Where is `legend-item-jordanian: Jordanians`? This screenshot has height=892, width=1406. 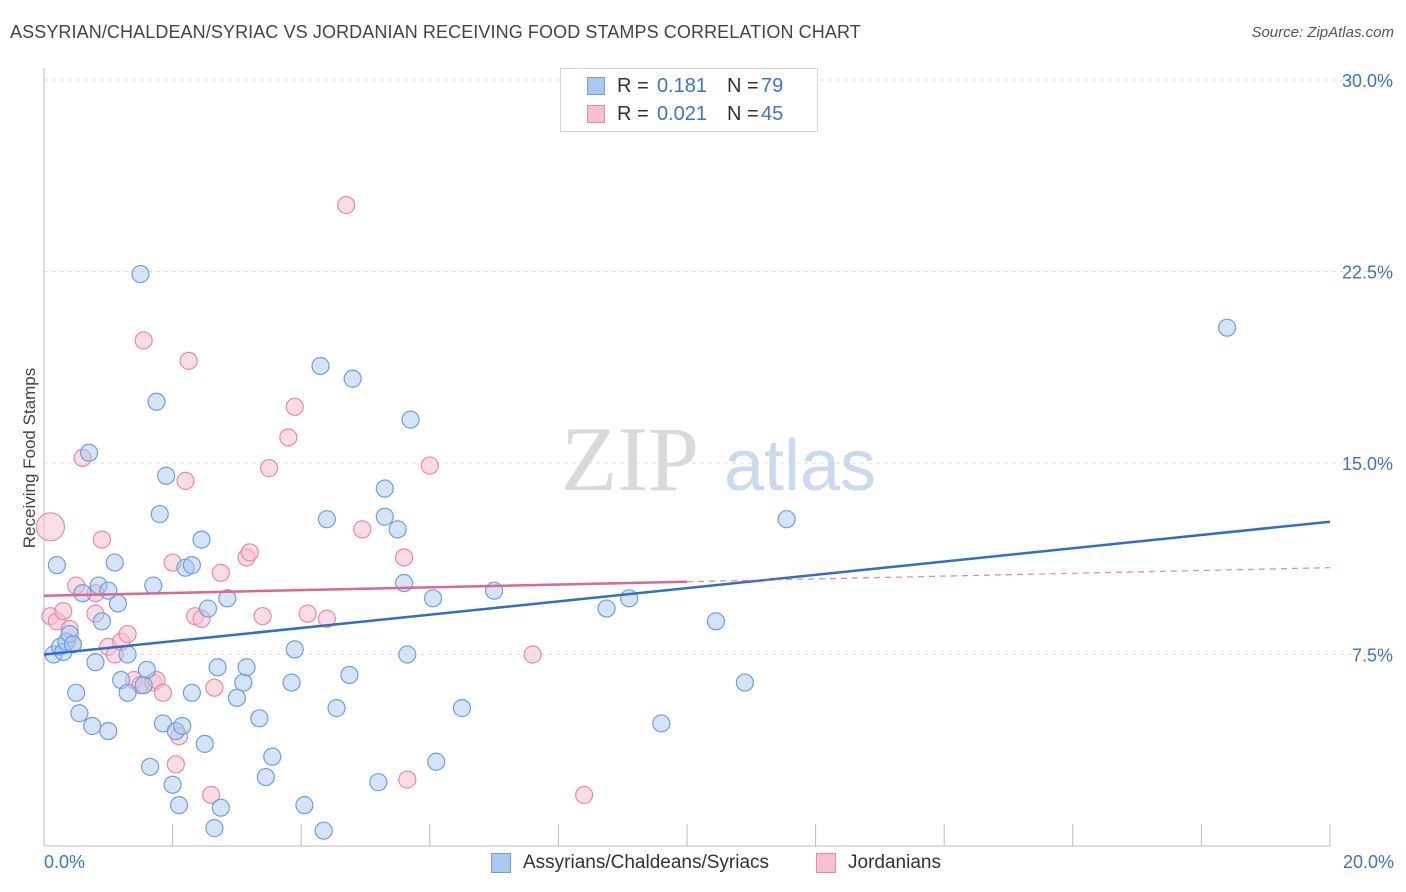 legend-item-jordanian: Jordanians is located at coordinates (878, 863).